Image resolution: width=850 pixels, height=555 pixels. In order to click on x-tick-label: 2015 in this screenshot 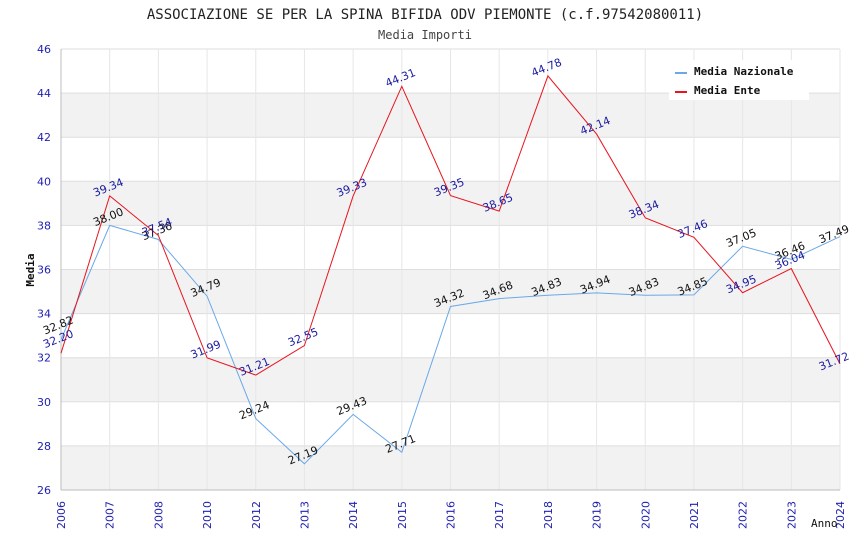, I will do `click(402, 515)`.